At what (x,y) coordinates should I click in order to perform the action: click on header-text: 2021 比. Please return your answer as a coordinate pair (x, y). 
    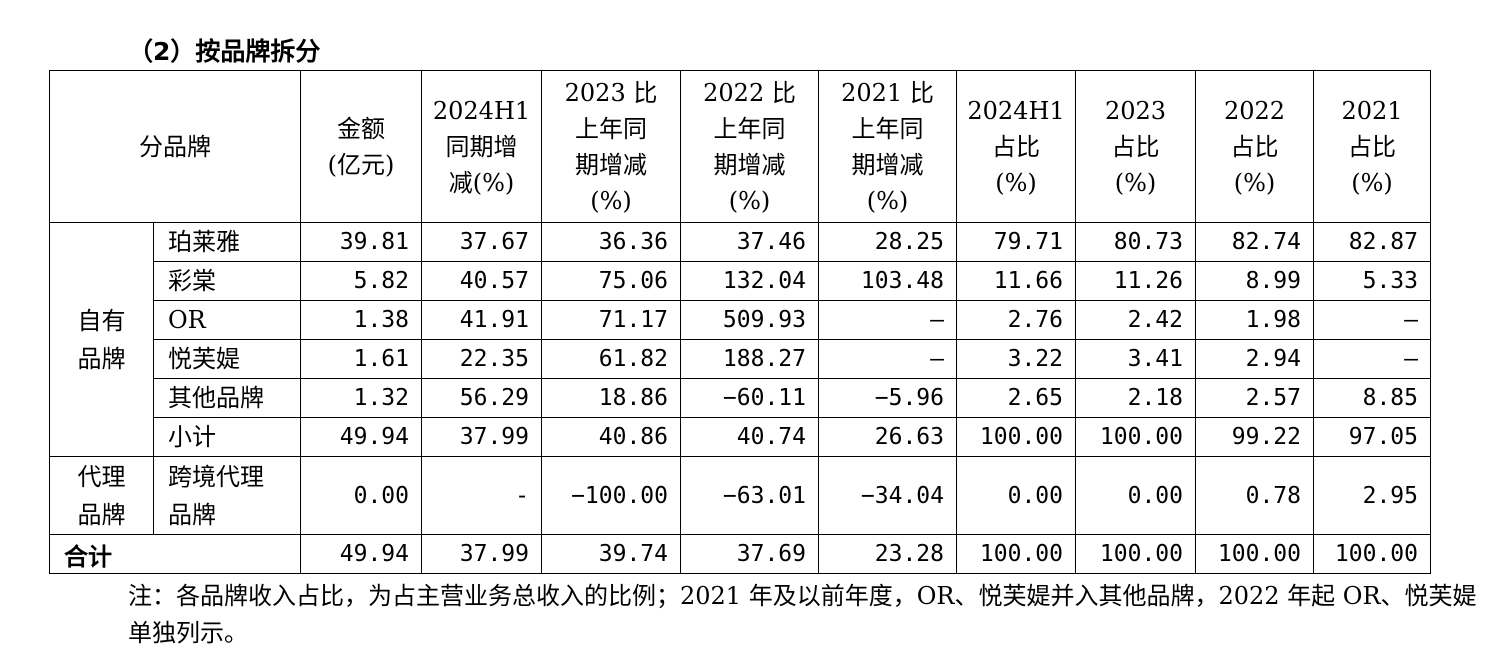
    Looking at the image, I should click on (887, 92).